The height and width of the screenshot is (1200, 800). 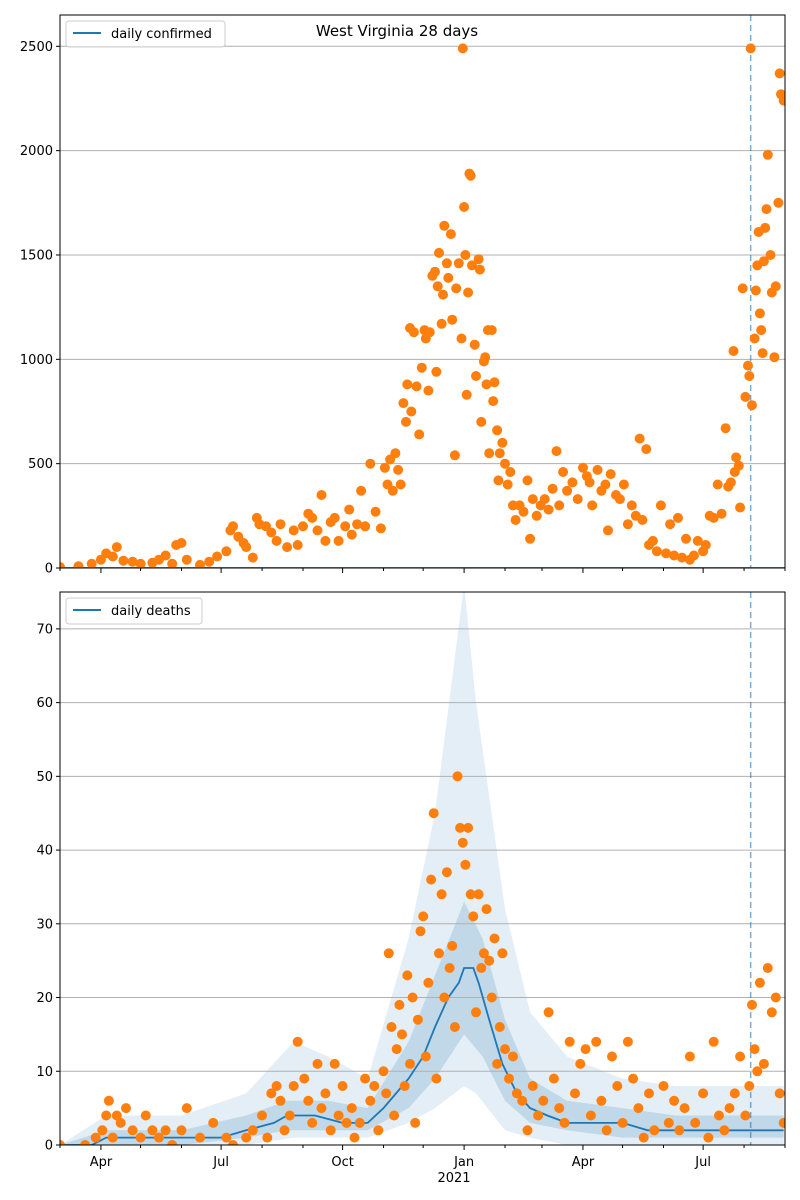 What do you see at coordinates (40, 464) in the screenshot?
I see `y-tick-label: 500` at bounding box center [40, 464].